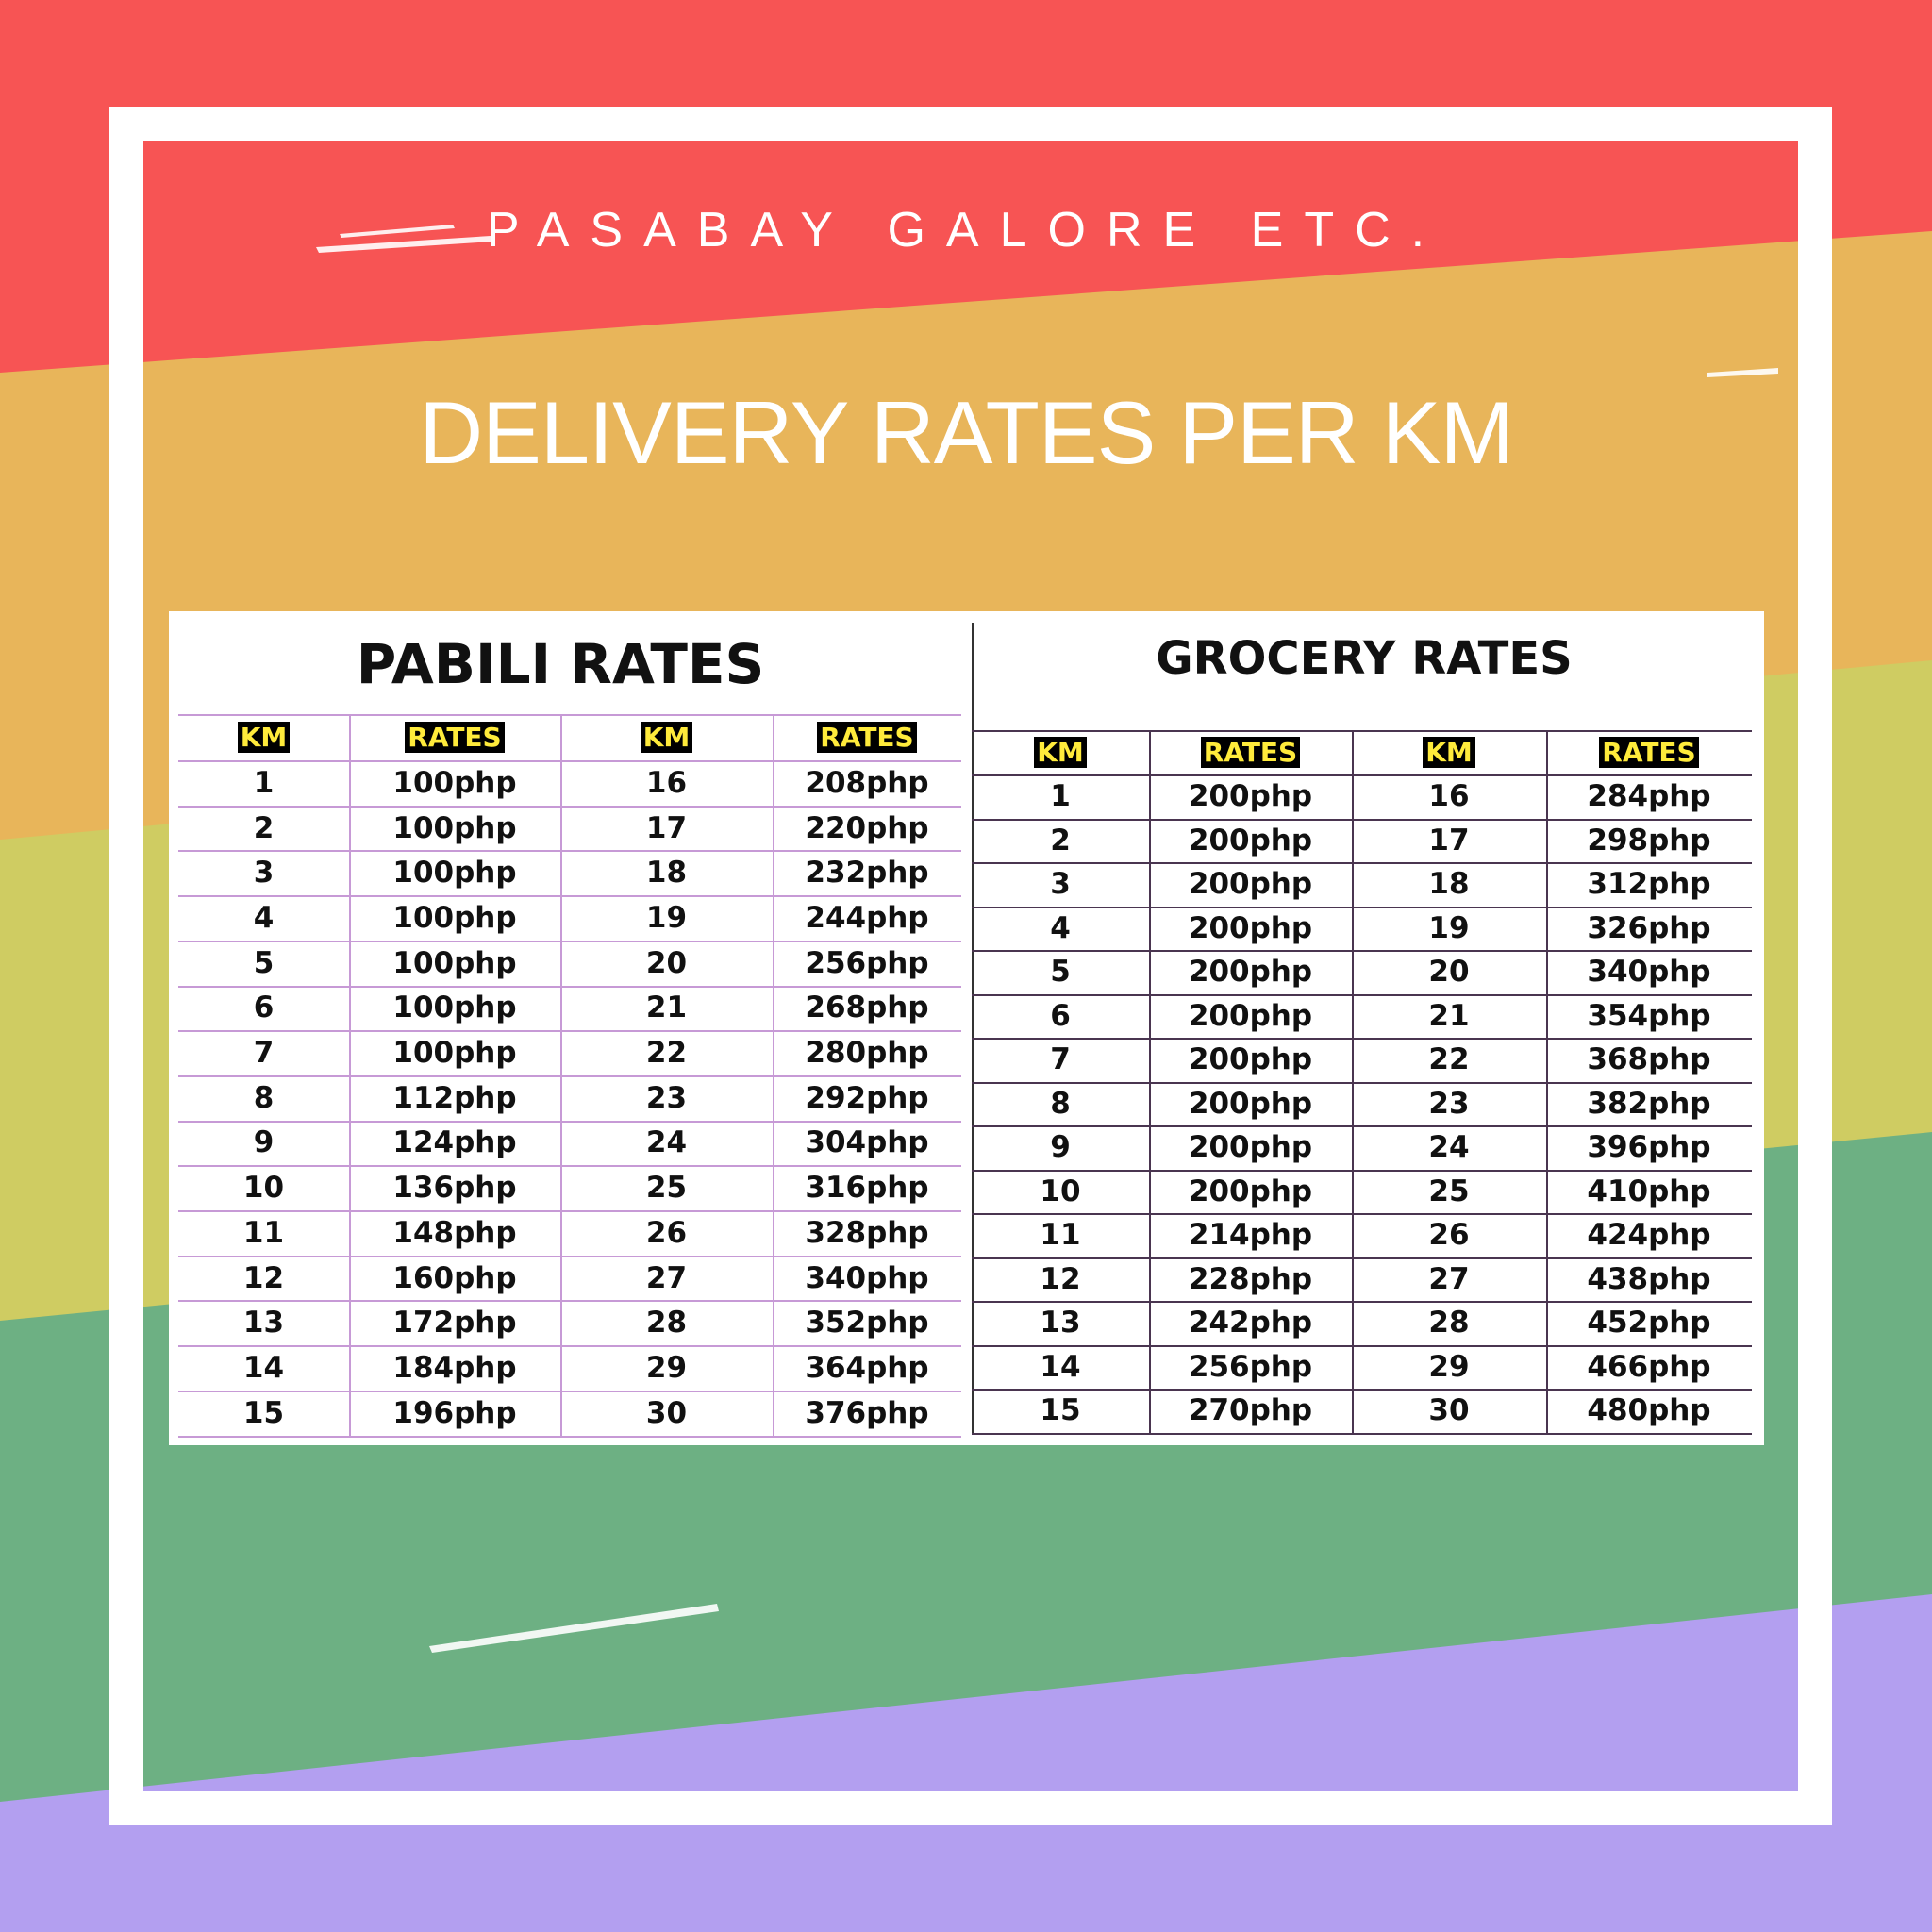 The height and width of the screenshot is (1932, 1932). What do you see at coordinates (264, 1008) in the screenshot?
I see `table-cell: 6` at bounding box center [264, 1008].